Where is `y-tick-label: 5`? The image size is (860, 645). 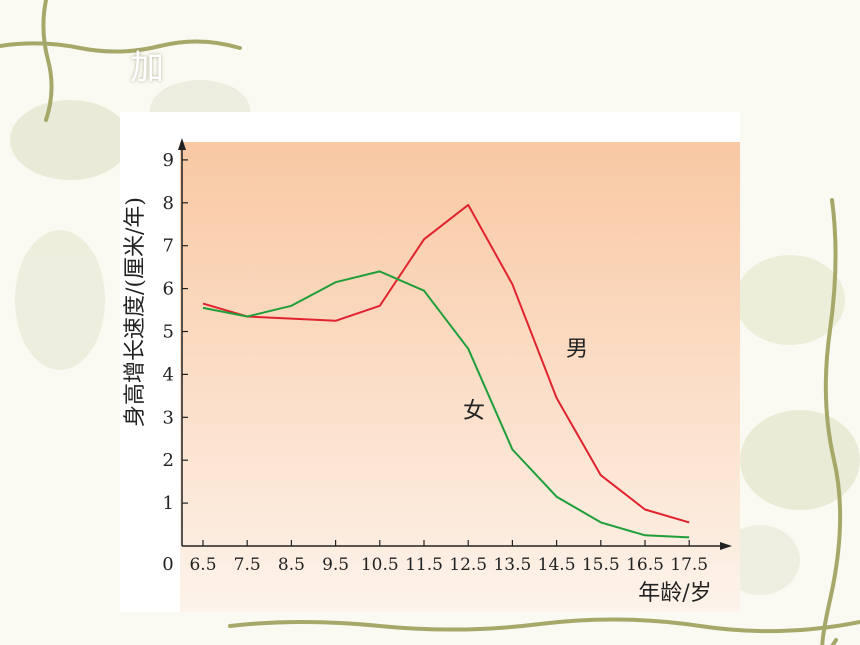 y-tick-label: 5 is located at coordinates (168, 332).